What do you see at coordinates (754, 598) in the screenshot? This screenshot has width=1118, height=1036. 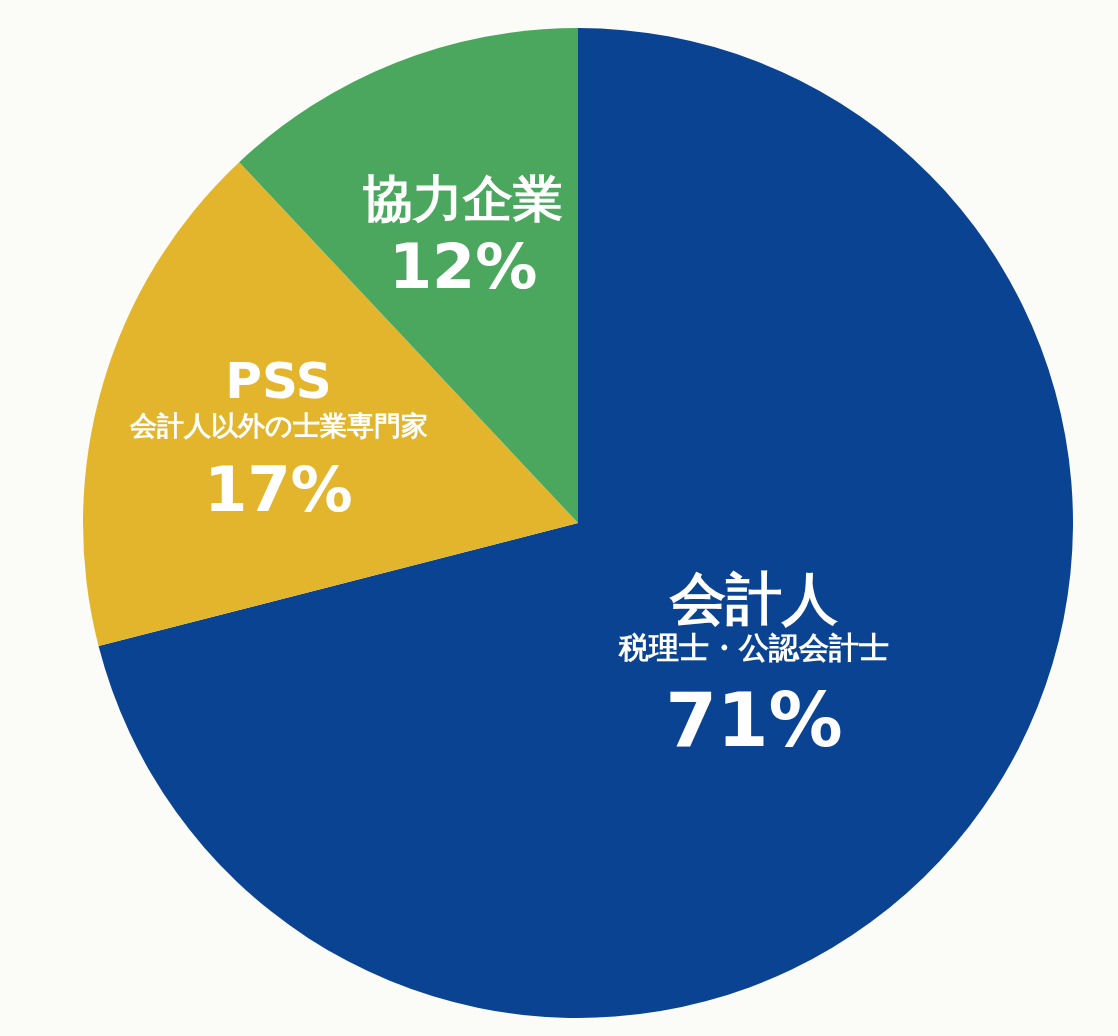 I see `slice-label: 会計人` at bounding box center [754, 598].